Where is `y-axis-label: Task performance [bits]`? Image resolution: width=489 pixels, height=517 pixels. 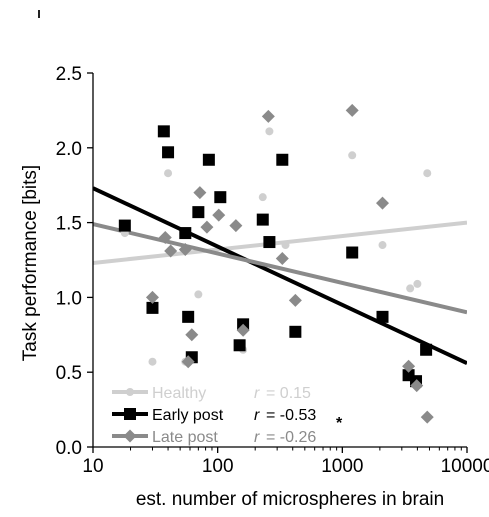 y-axis-label: Task performance [bits] is located at coordinates (30, 263).